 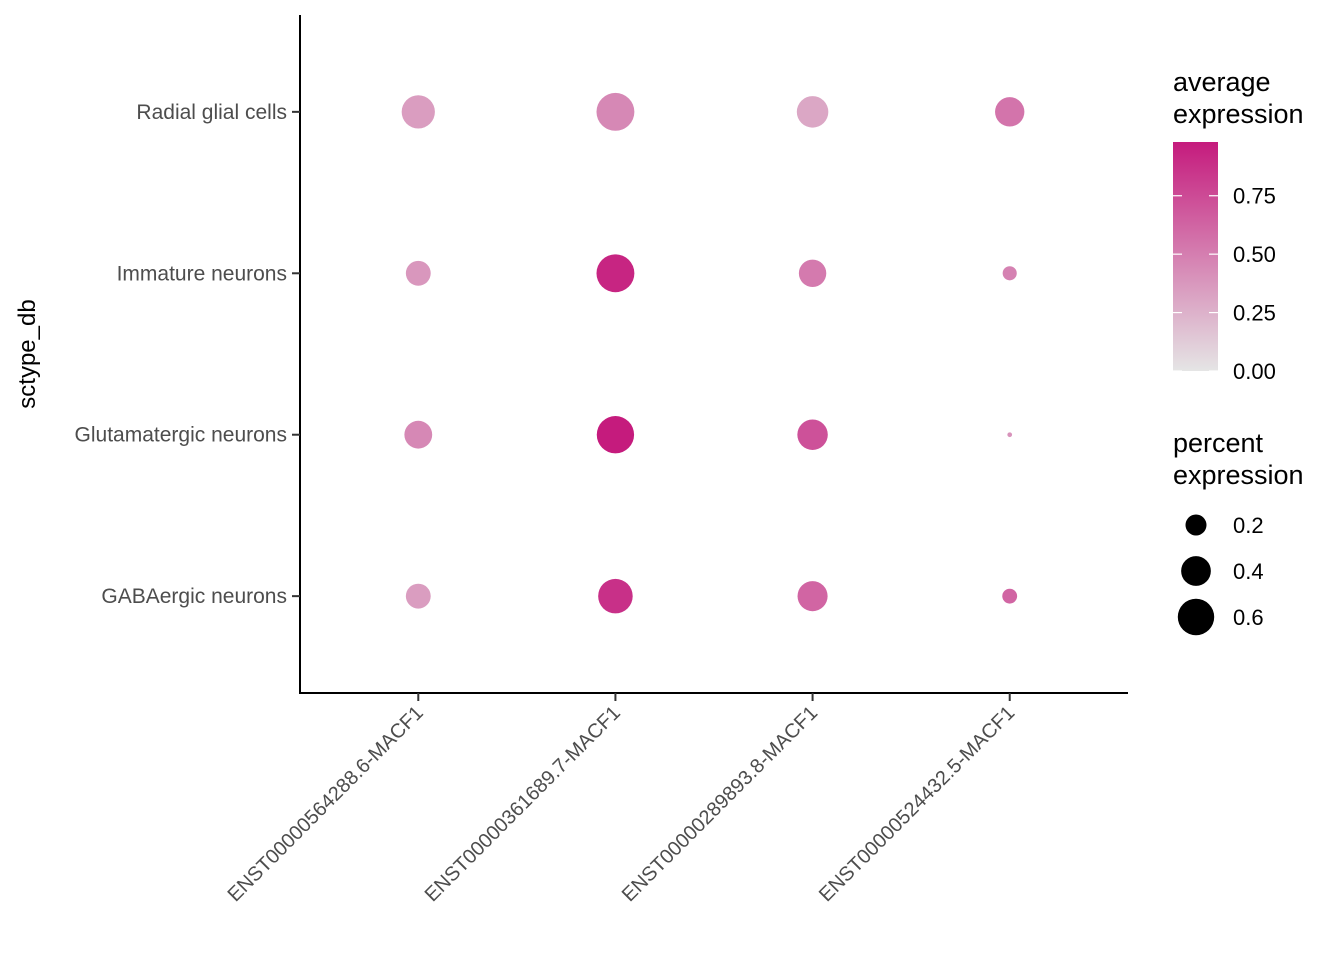 What do you see at coordinates (1254, 254) in the screenshot?
I see `colorbar-tick-label: 0.50` at bounding box center [1254, 254].